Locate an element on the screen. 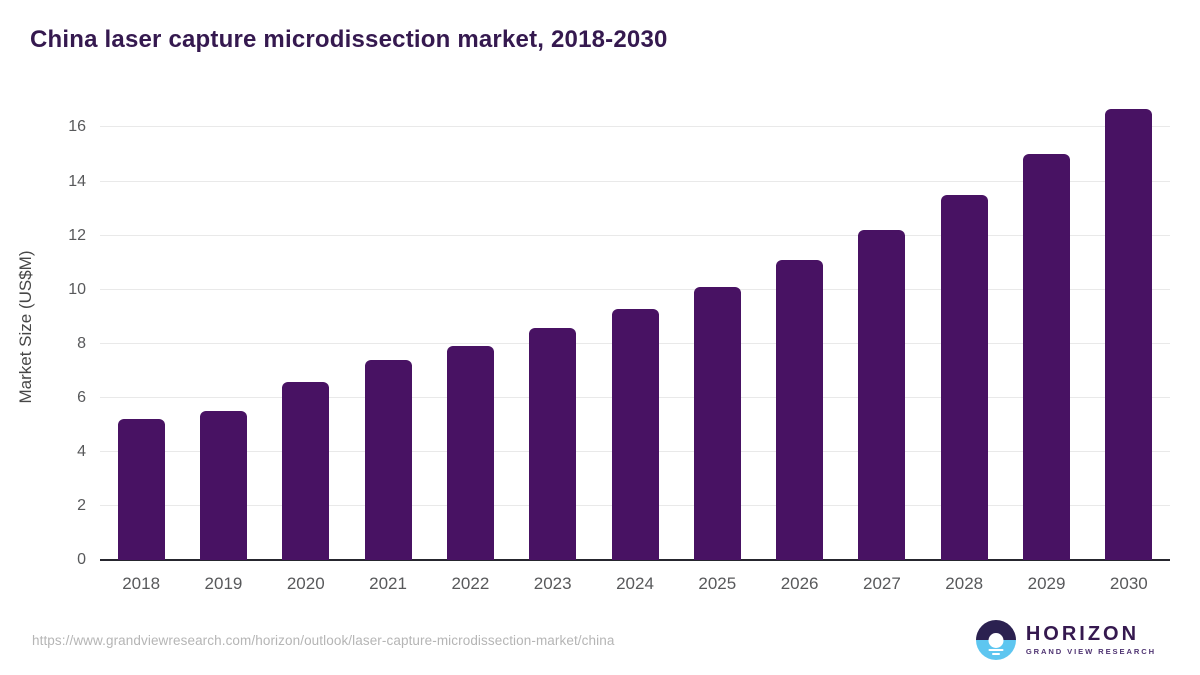  gridline-y10 is located at coordinates (635, 289).